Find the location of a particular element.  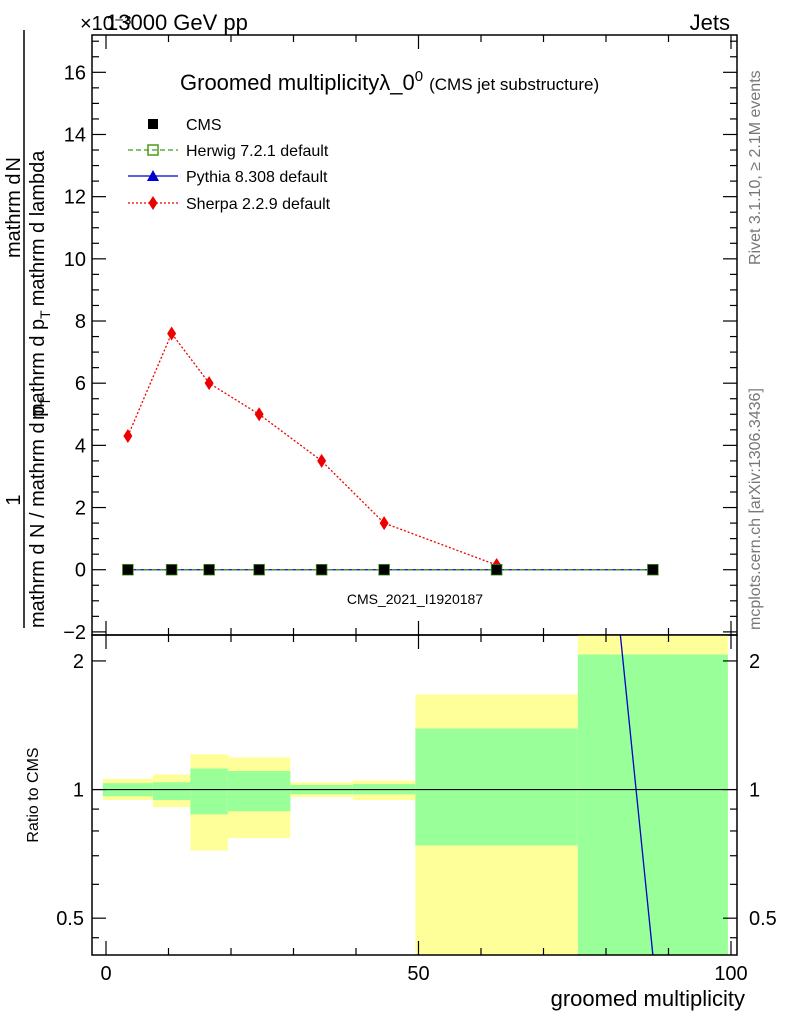

y-tick-label: 8 is located at coordinates (80, 322).